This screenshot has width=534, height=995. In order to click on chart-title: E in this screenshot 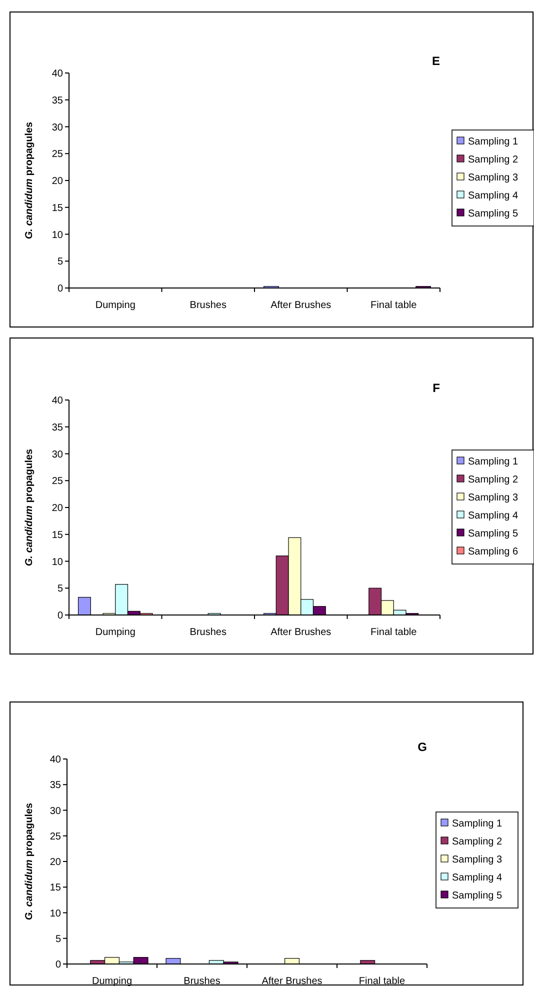, I will do `click(436, 61)`.